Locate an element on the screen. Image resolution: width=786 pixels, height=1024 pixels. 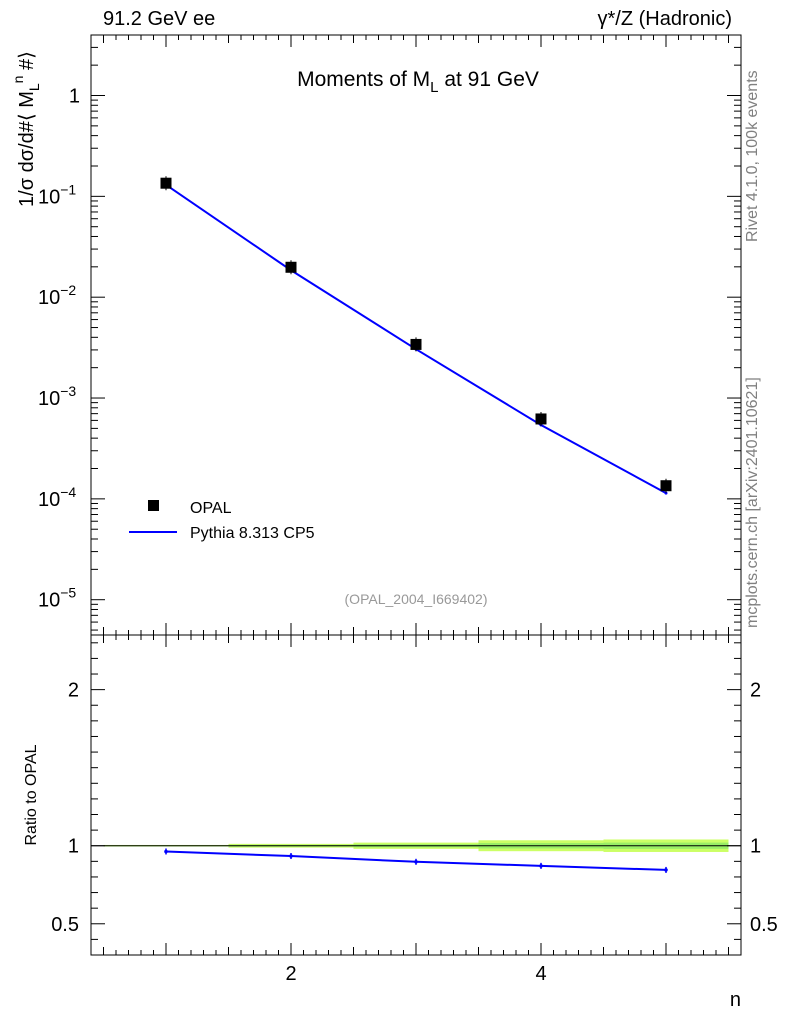
y-tick-label: 10⁻² is located at coordinates (57, 295).